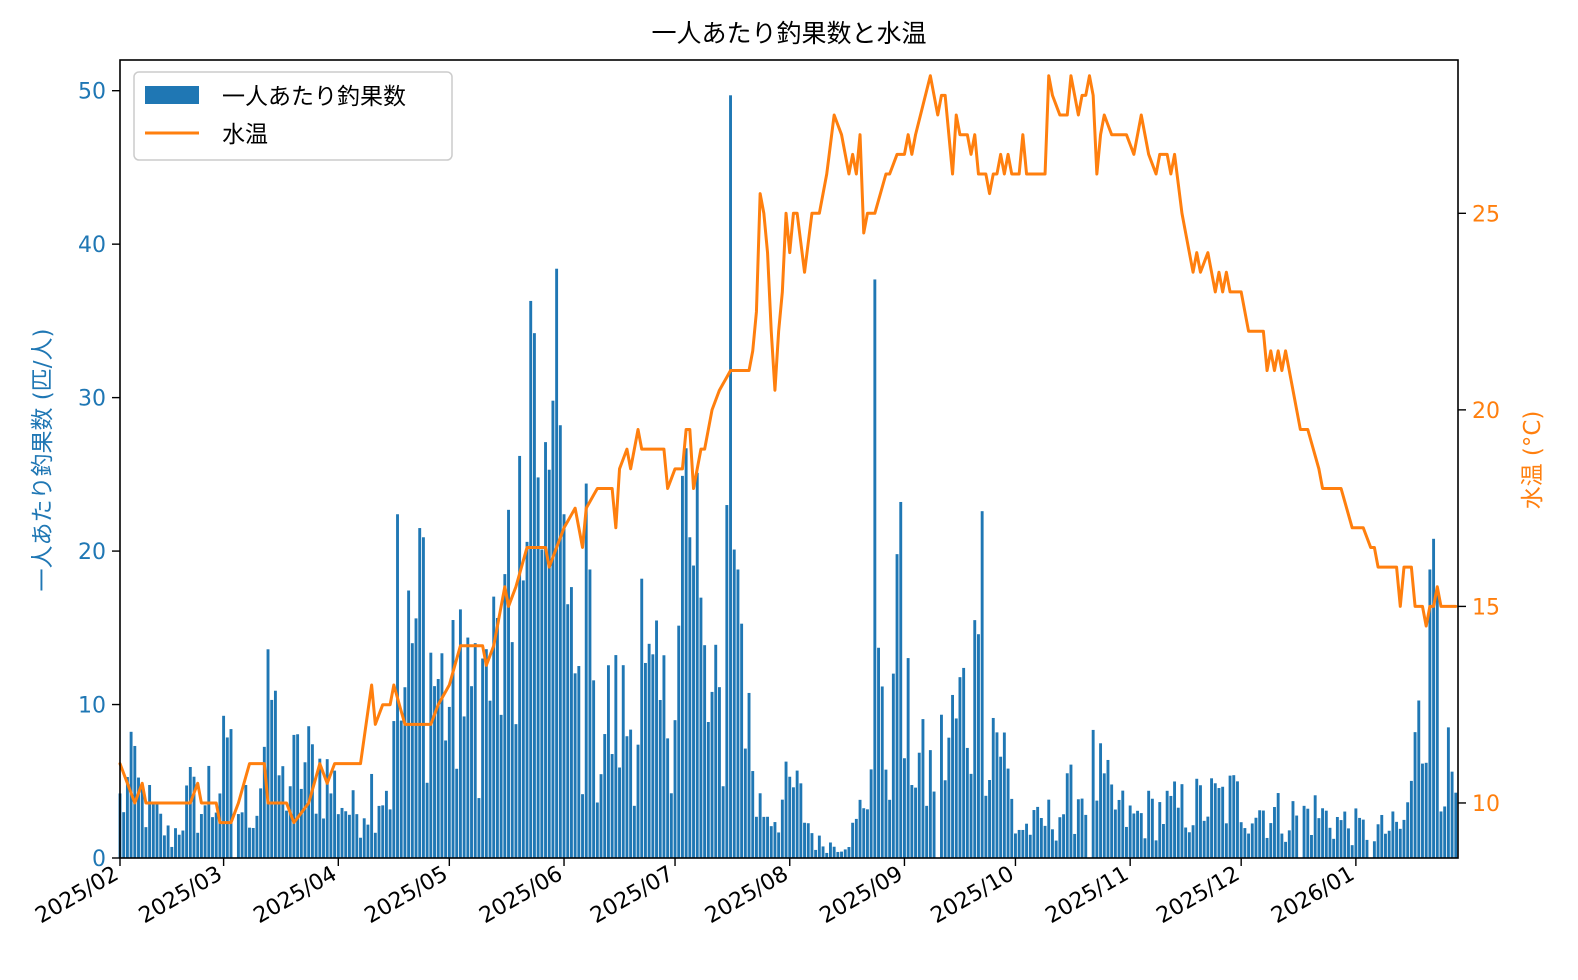 The width and height of the screenshot is (1578, 980). Describe the element at coordinates (99, 859) in the screenshot. I see `y1-tick-label: 0` at that location.